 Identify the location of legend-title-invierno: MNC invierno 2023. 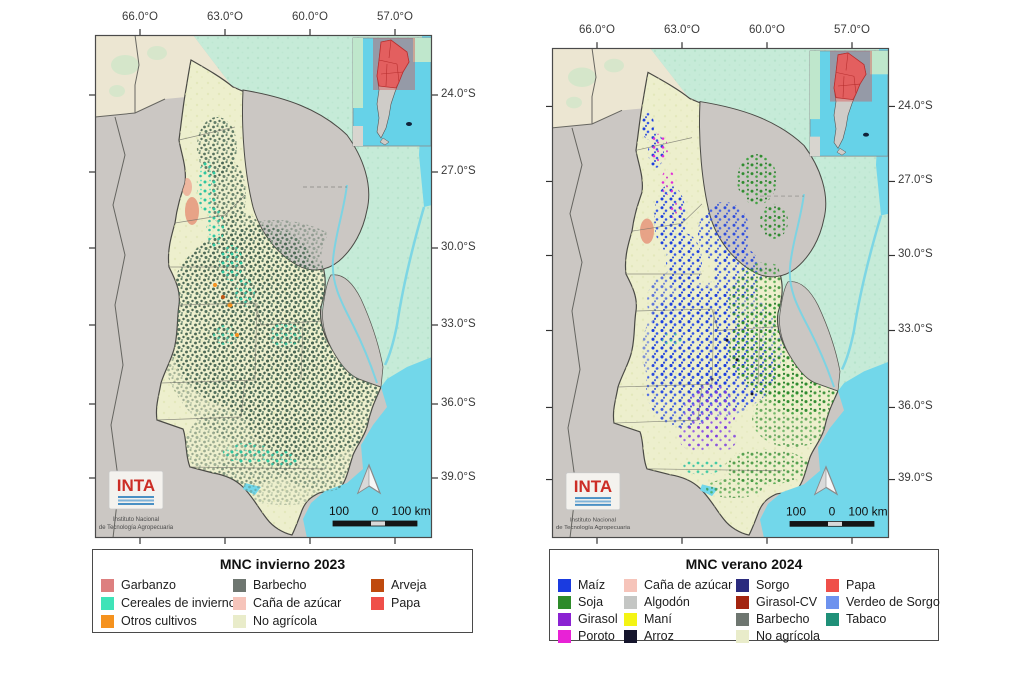
(282, 564).